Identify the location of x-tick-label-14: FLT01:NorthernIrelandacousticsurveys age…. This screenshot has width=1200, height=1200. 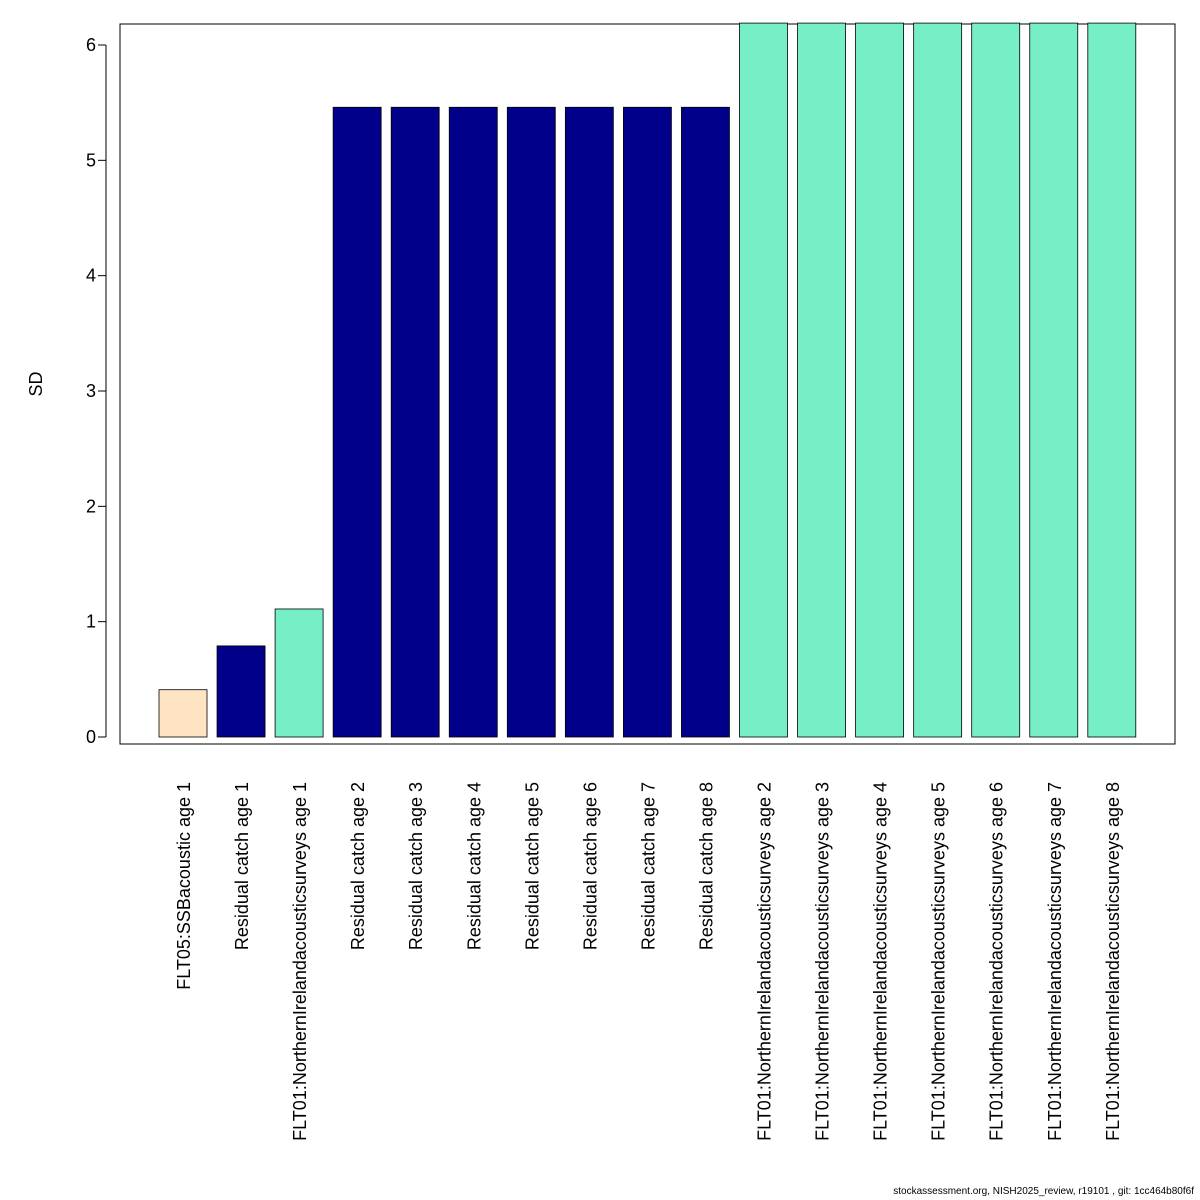
(939, 961).